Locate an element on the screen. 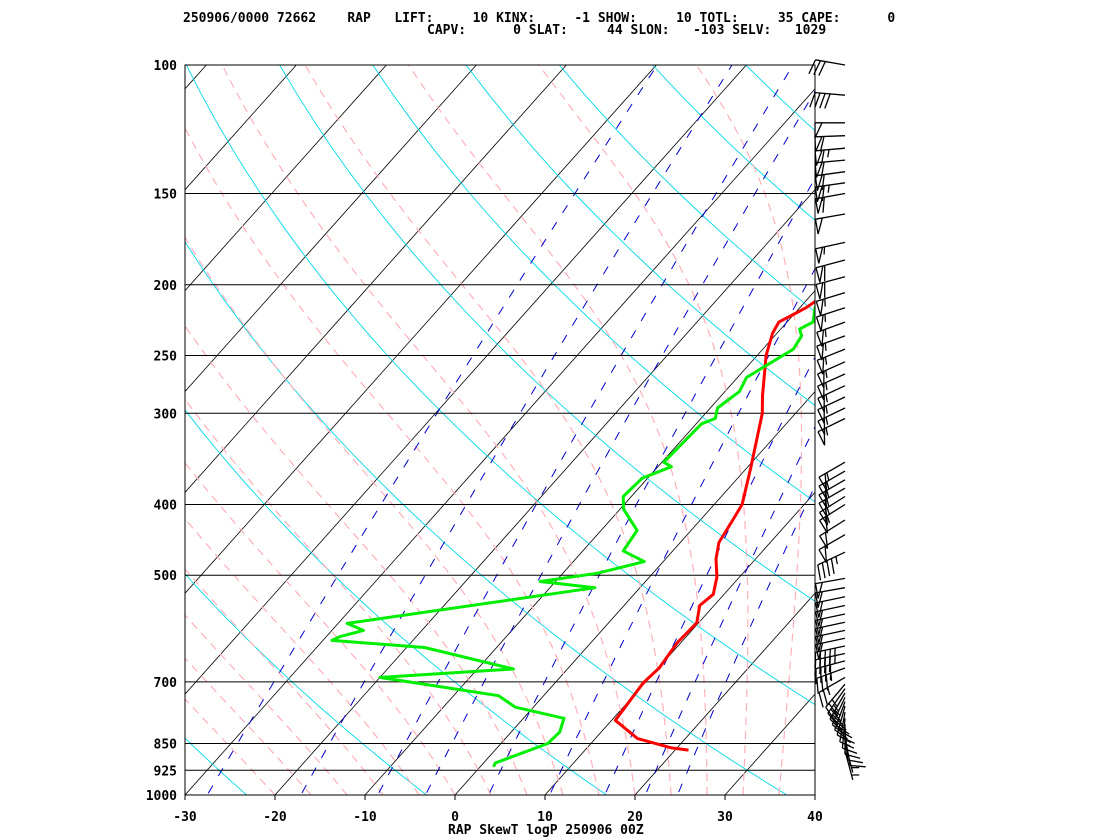  pressure-tick-label: 150 is located at coordinates (166, 195).